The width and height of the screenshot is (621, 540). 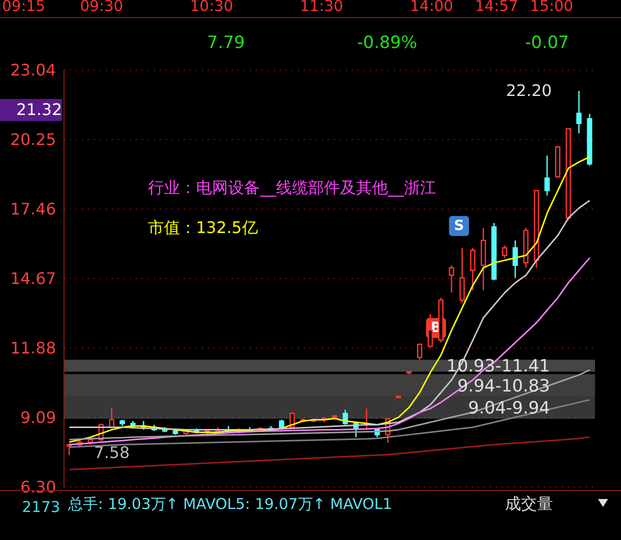 I want to click on annotation: 行业：电网设备__线缆部件及其他__浙江, so click(x=292, y=188).